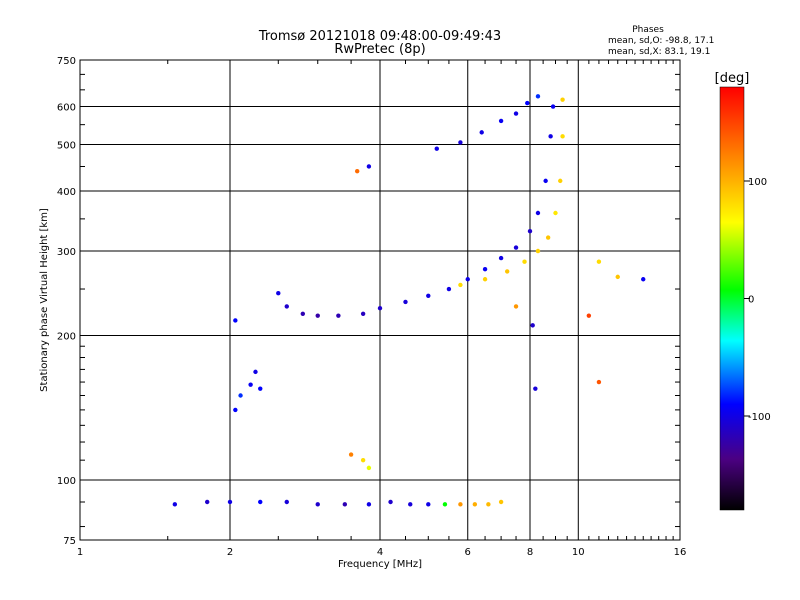 This screenshot has width=800, height=600. Describe the element at coordinates (69, 541) in the screenshot. I see `y-tick-label: 75` at that location.